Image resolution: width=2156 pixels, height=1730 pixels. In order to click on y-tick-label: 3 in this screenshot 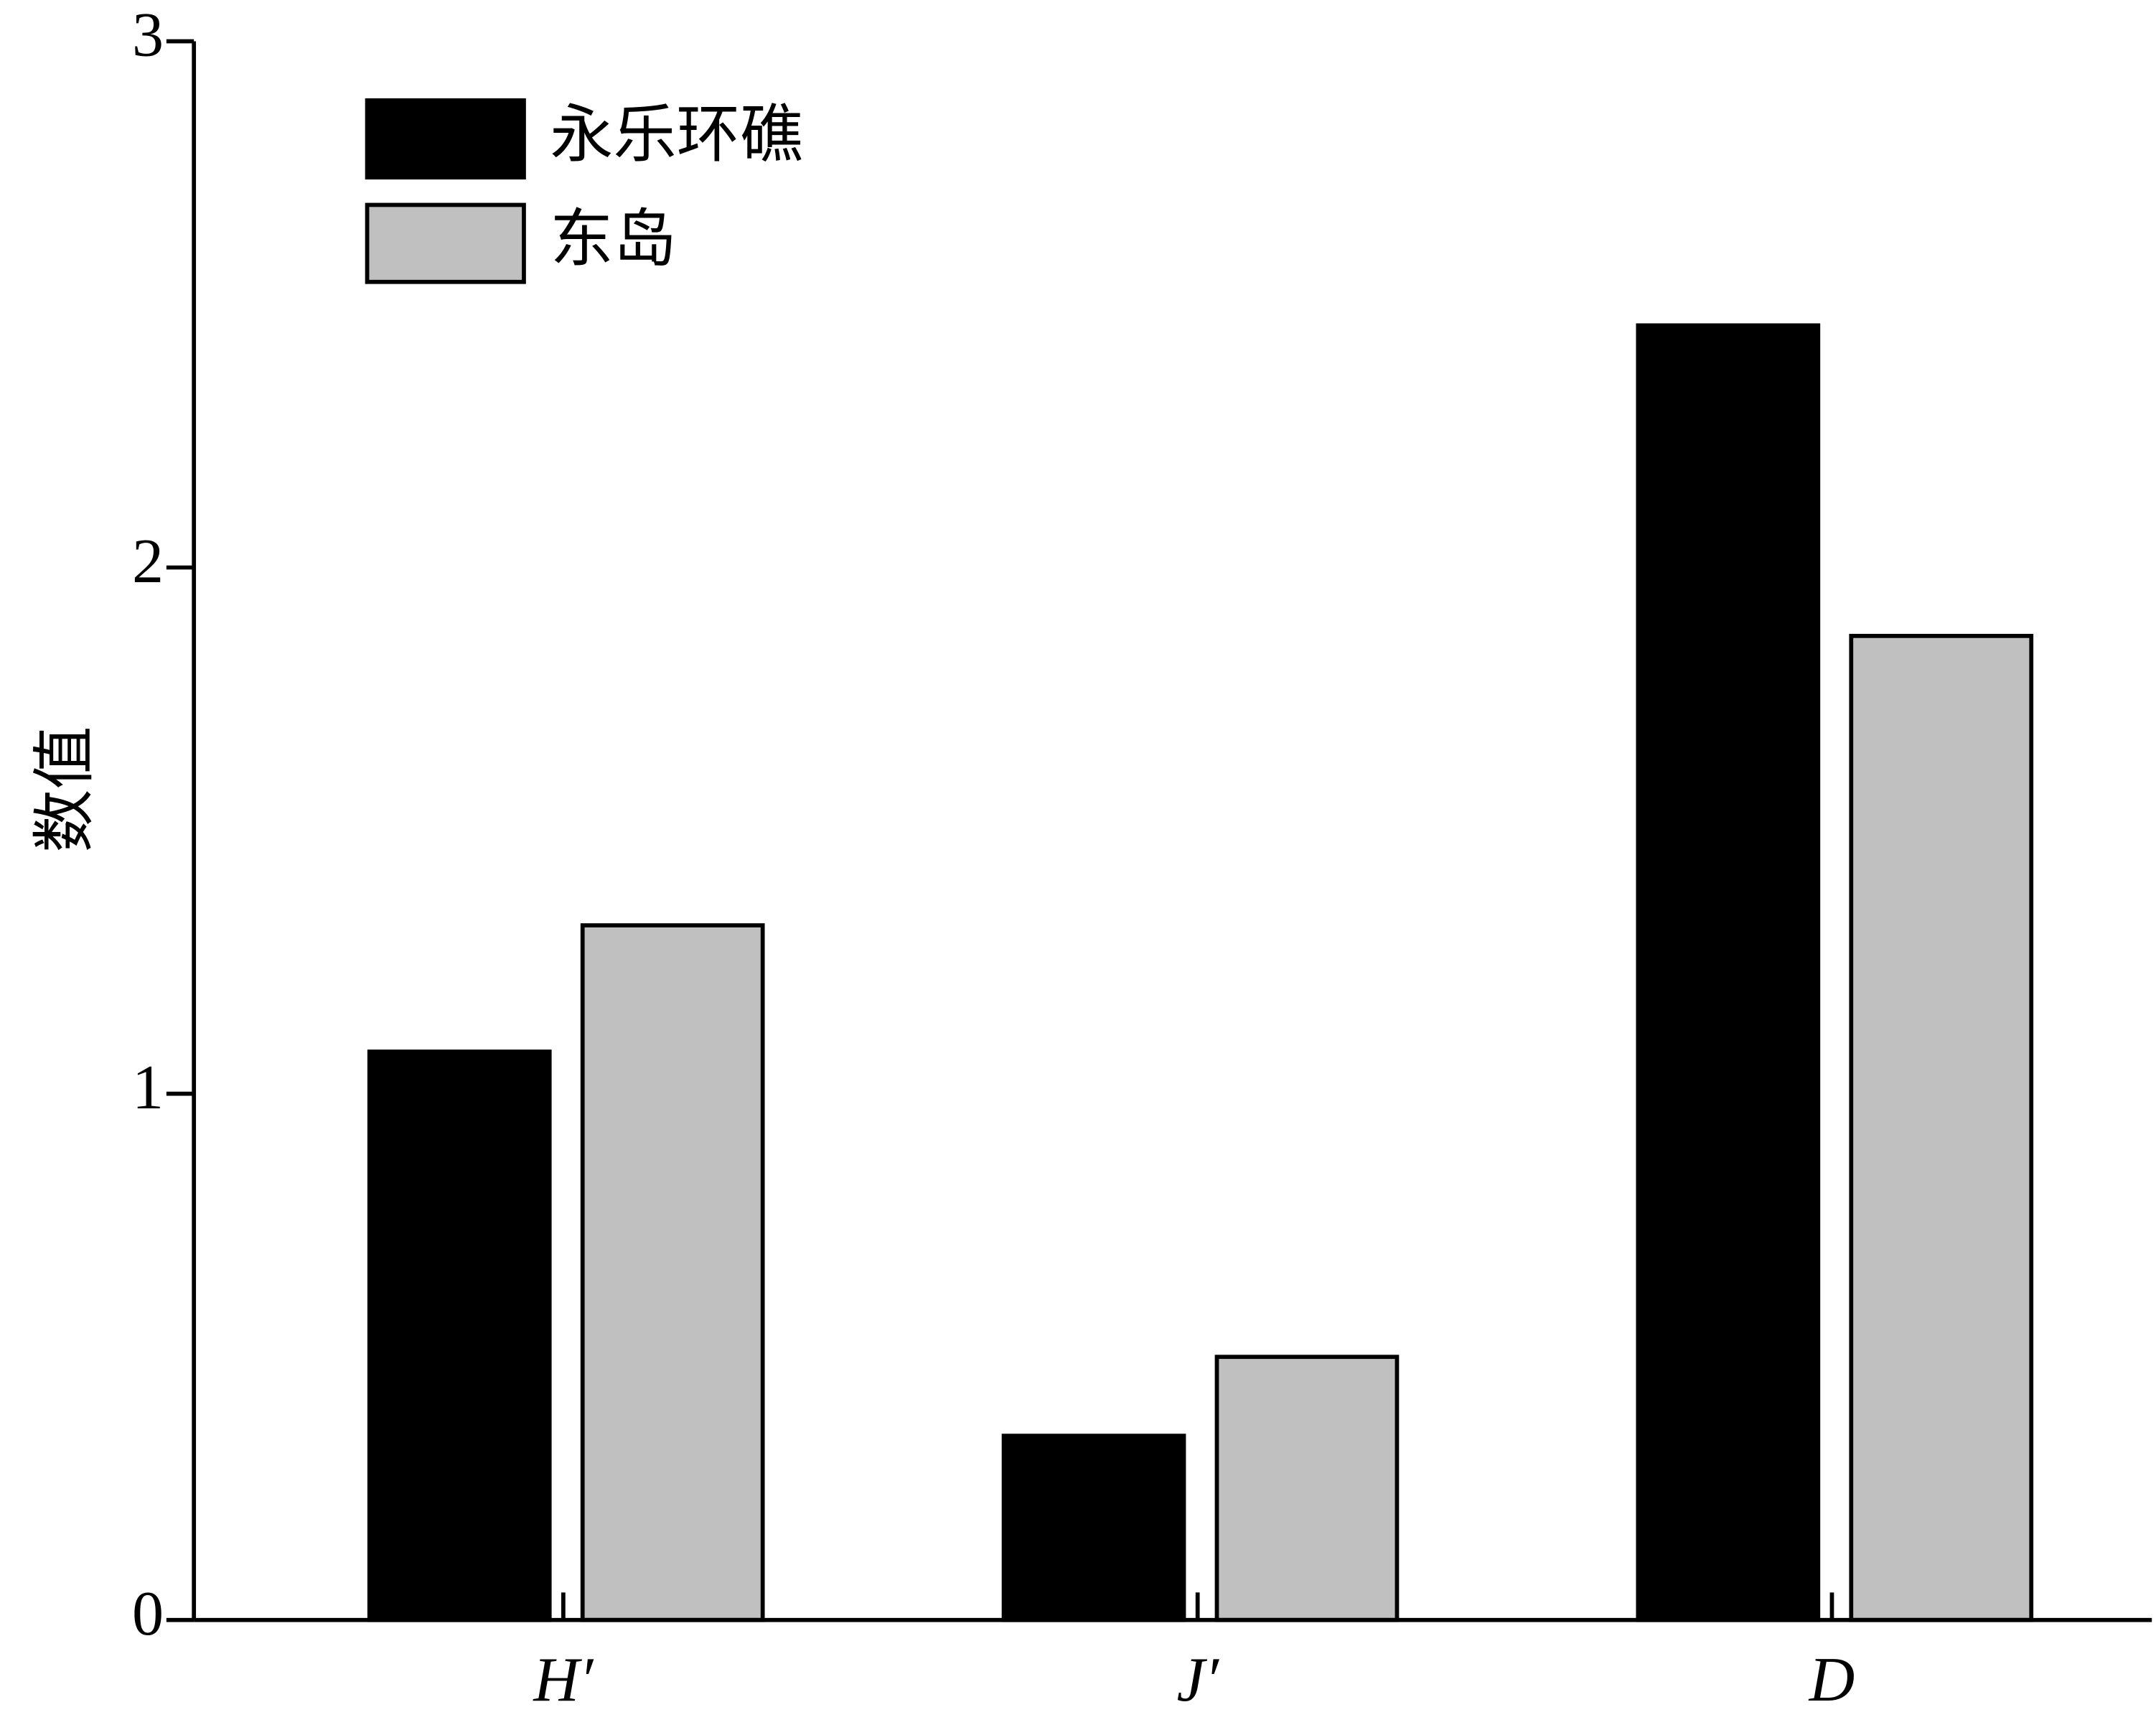, I will do `click(148, 35)`.